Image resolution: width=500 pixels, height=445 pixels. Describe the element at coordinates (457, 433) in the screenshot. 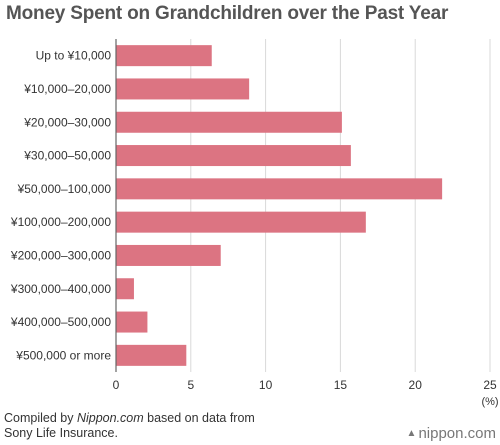

I see `brand-text: nippon.com` at that location.